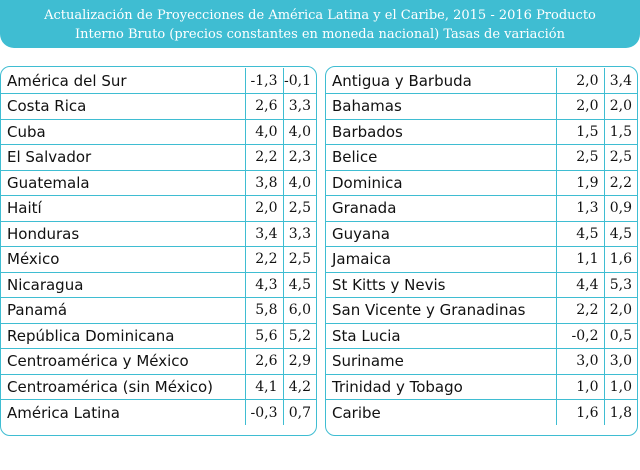  What do you see at coordinates (620, 208) in the screenshot?
I see `value-2016: 0,9` at bounding box center [620, 208].